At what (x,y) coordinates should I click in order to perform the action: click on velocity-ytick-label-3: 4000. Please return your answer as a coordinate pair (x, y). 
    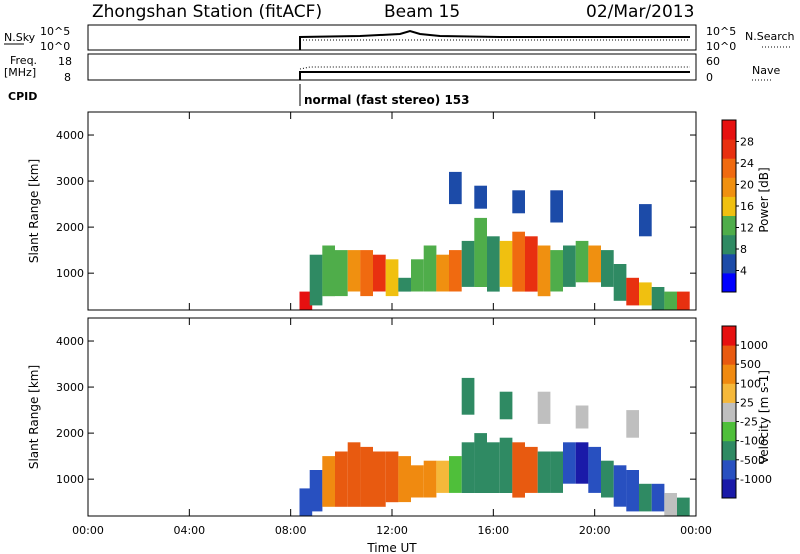
    Looking at the image, I should click on (70, 341).